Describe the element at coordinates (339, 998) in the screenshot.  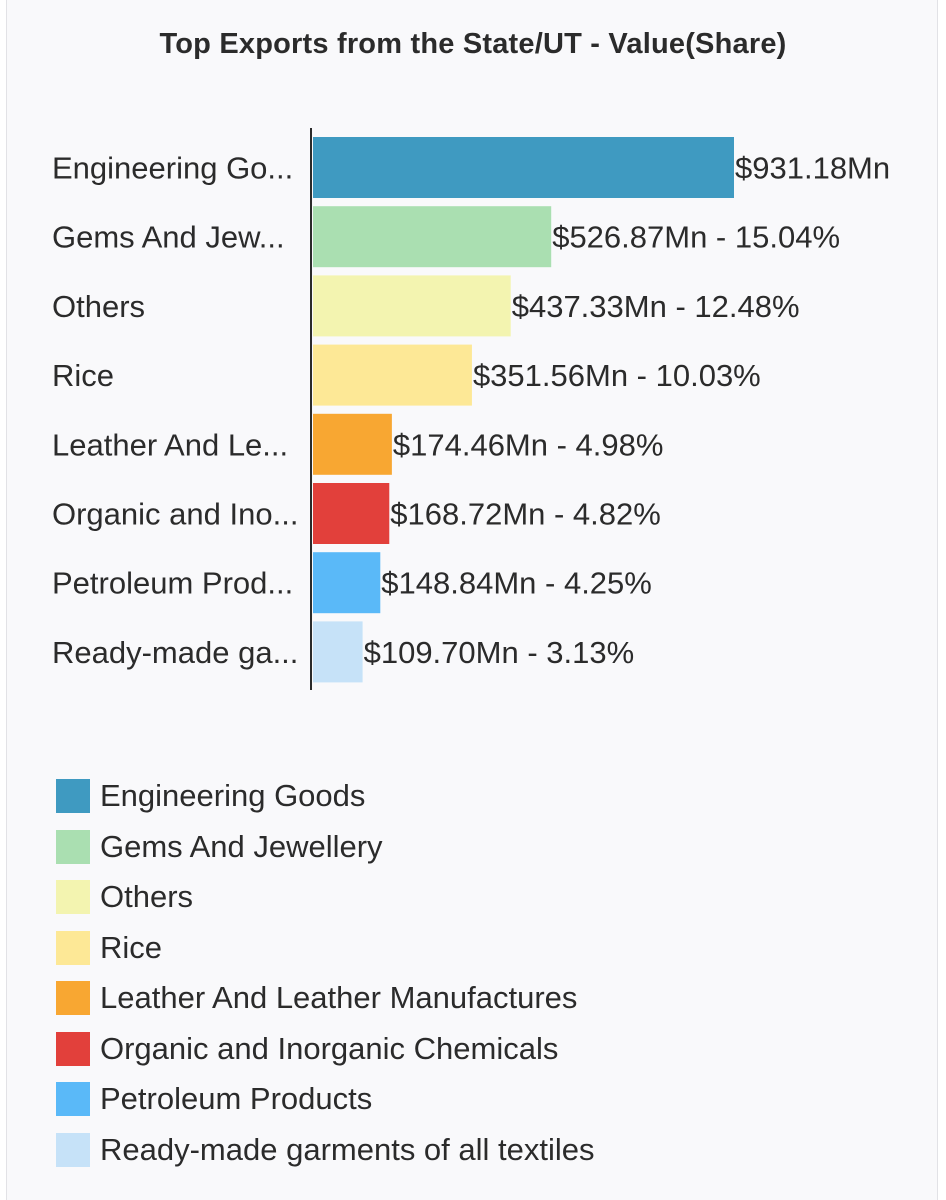
I see `legend-label: Leather And Leather Manufactures` at that location.